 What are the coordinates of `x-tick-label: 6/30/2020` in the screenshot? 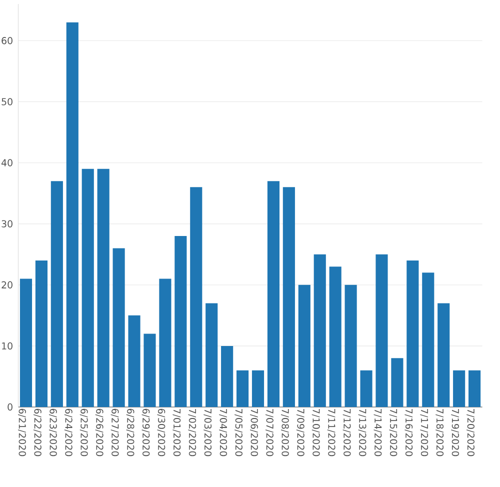 It's located at (161, 432).